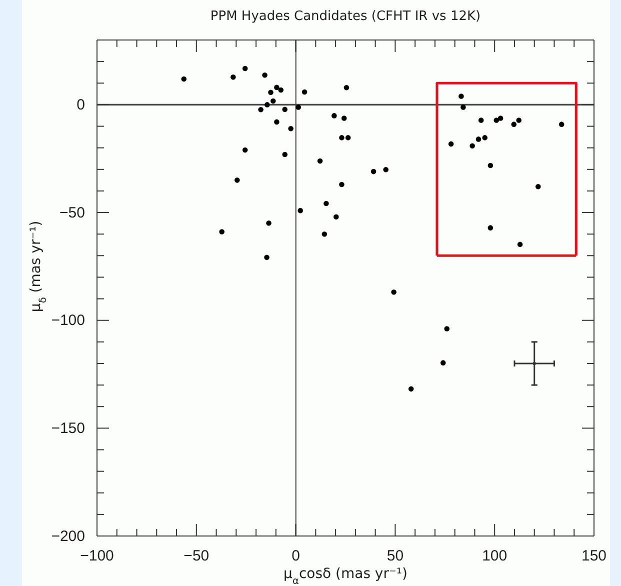 The width and height of the screenshot is (621, 586). I want to click on x-tick-label: −50, so click(197, 556).